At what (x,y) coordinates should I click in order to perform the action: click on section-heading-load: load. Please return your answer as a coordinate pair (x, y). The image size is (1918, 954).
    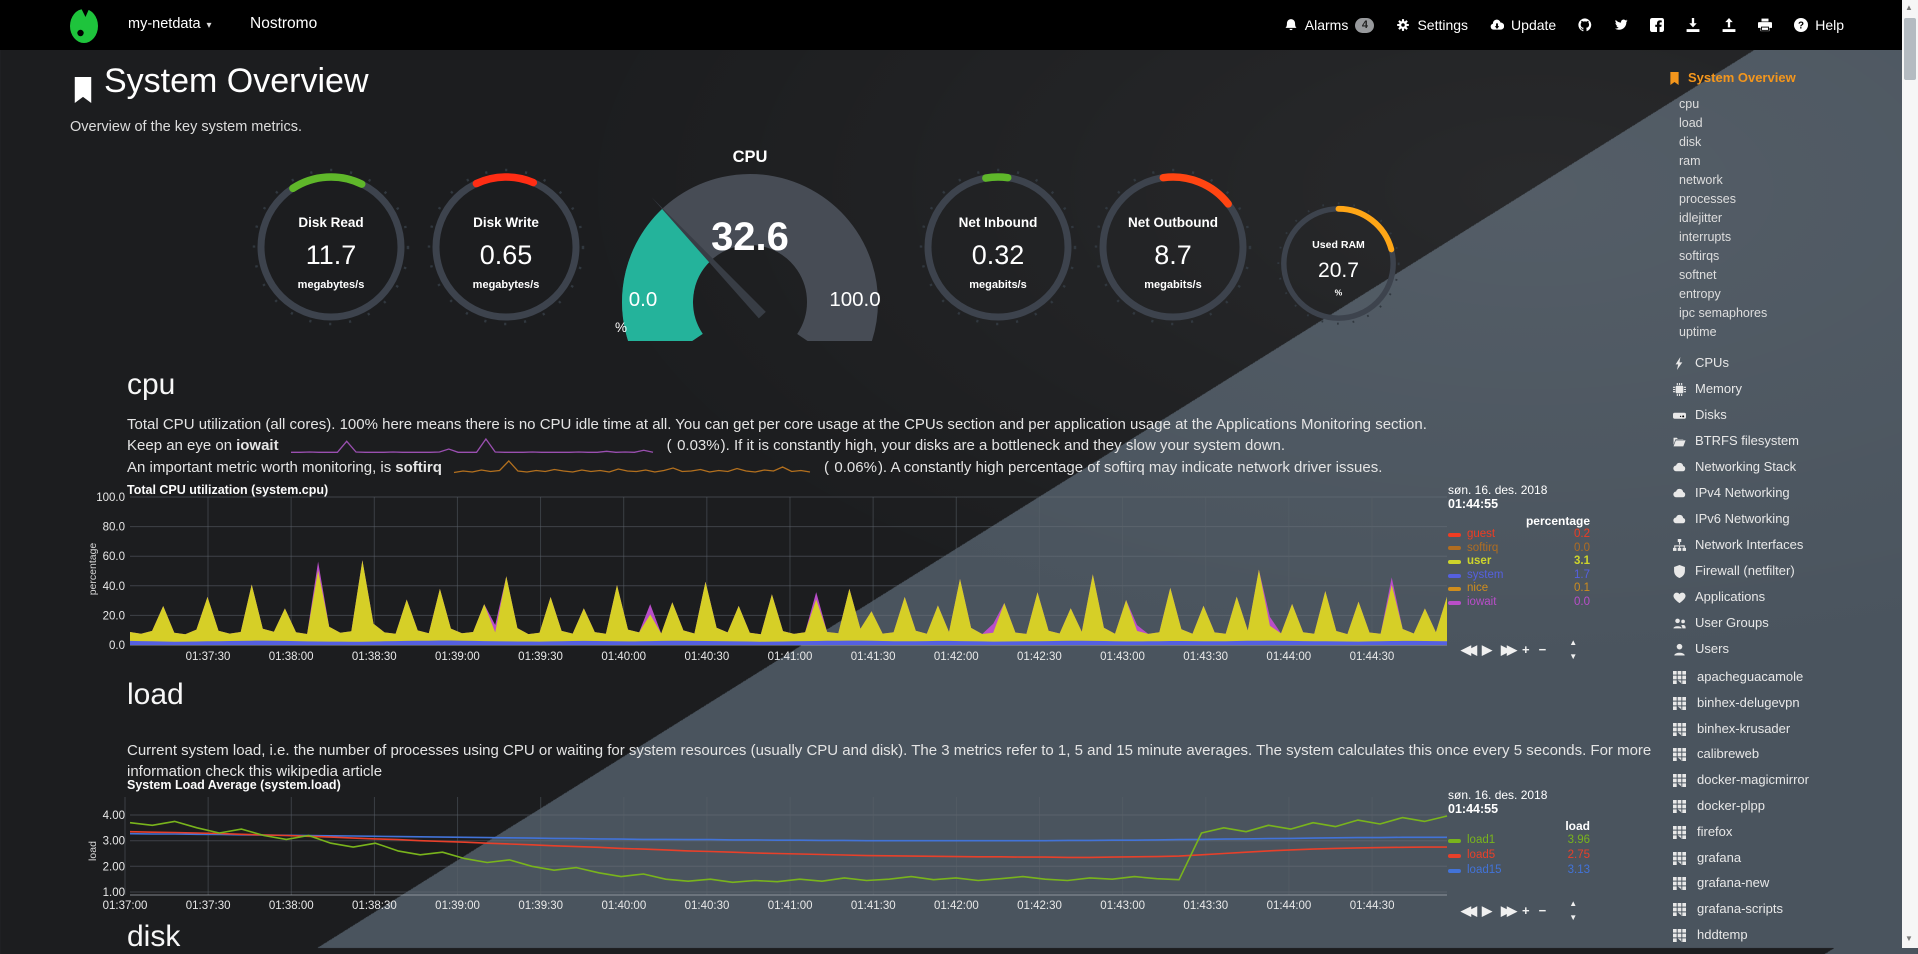
    Looking at the image, I should click on (155, 694).